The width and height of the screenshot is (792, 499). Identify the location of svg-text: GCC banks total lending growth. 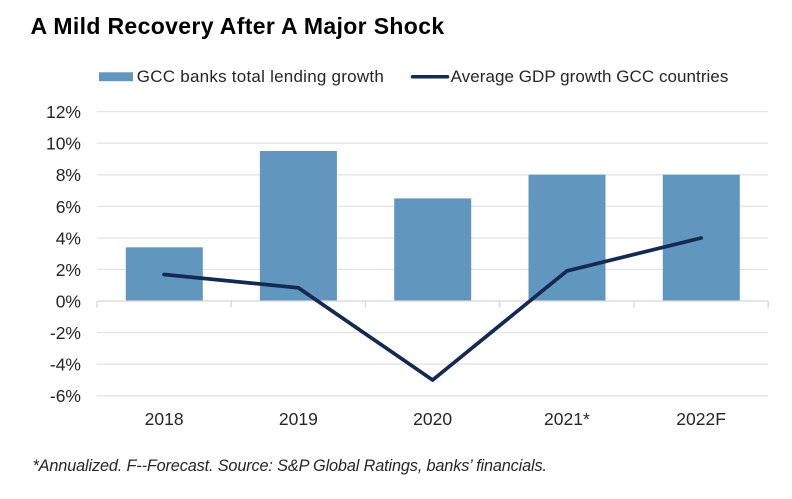
(260, 76).